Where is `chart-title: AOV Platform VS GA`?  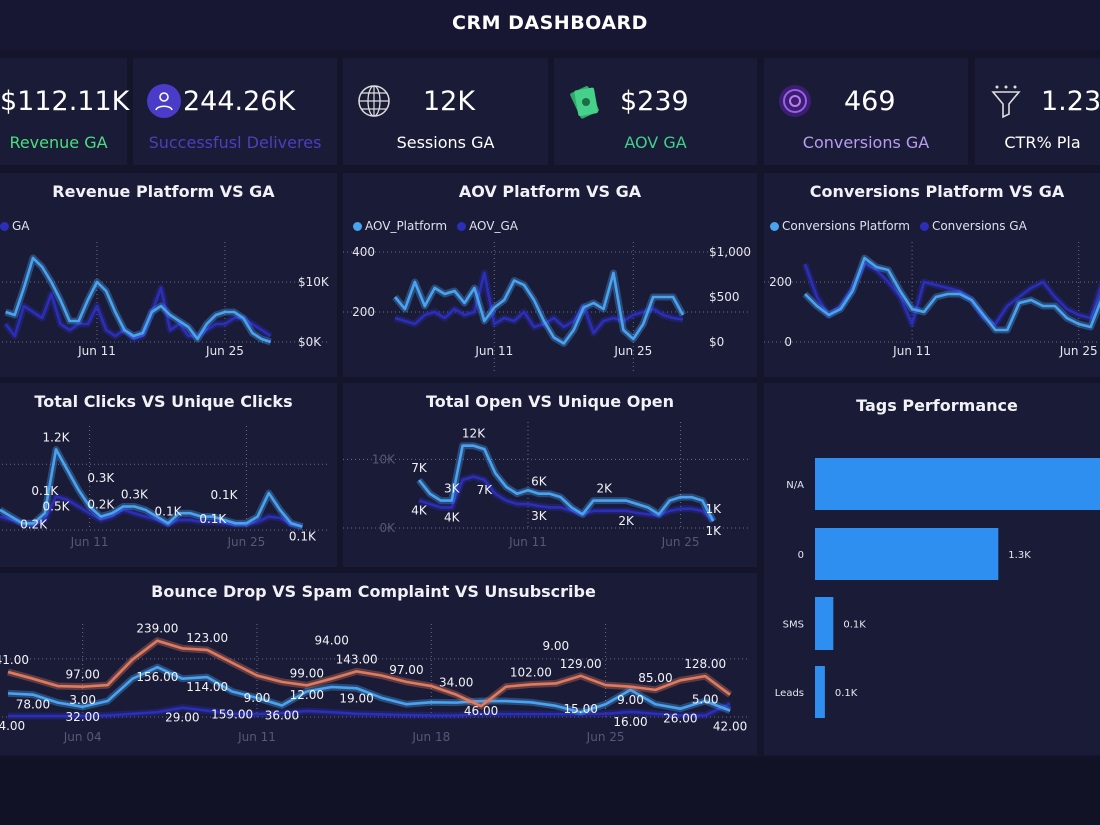
chart-title: AOV Platform VS GA is located at coordinates (550, 191).